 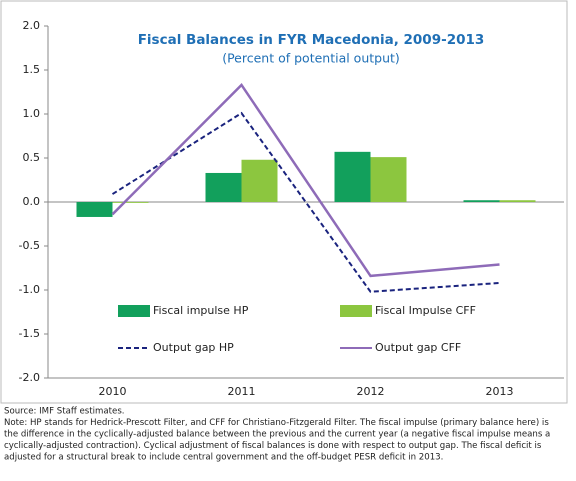 I want to click on y-tick-label: -2.0, so click(x=29, y=377).